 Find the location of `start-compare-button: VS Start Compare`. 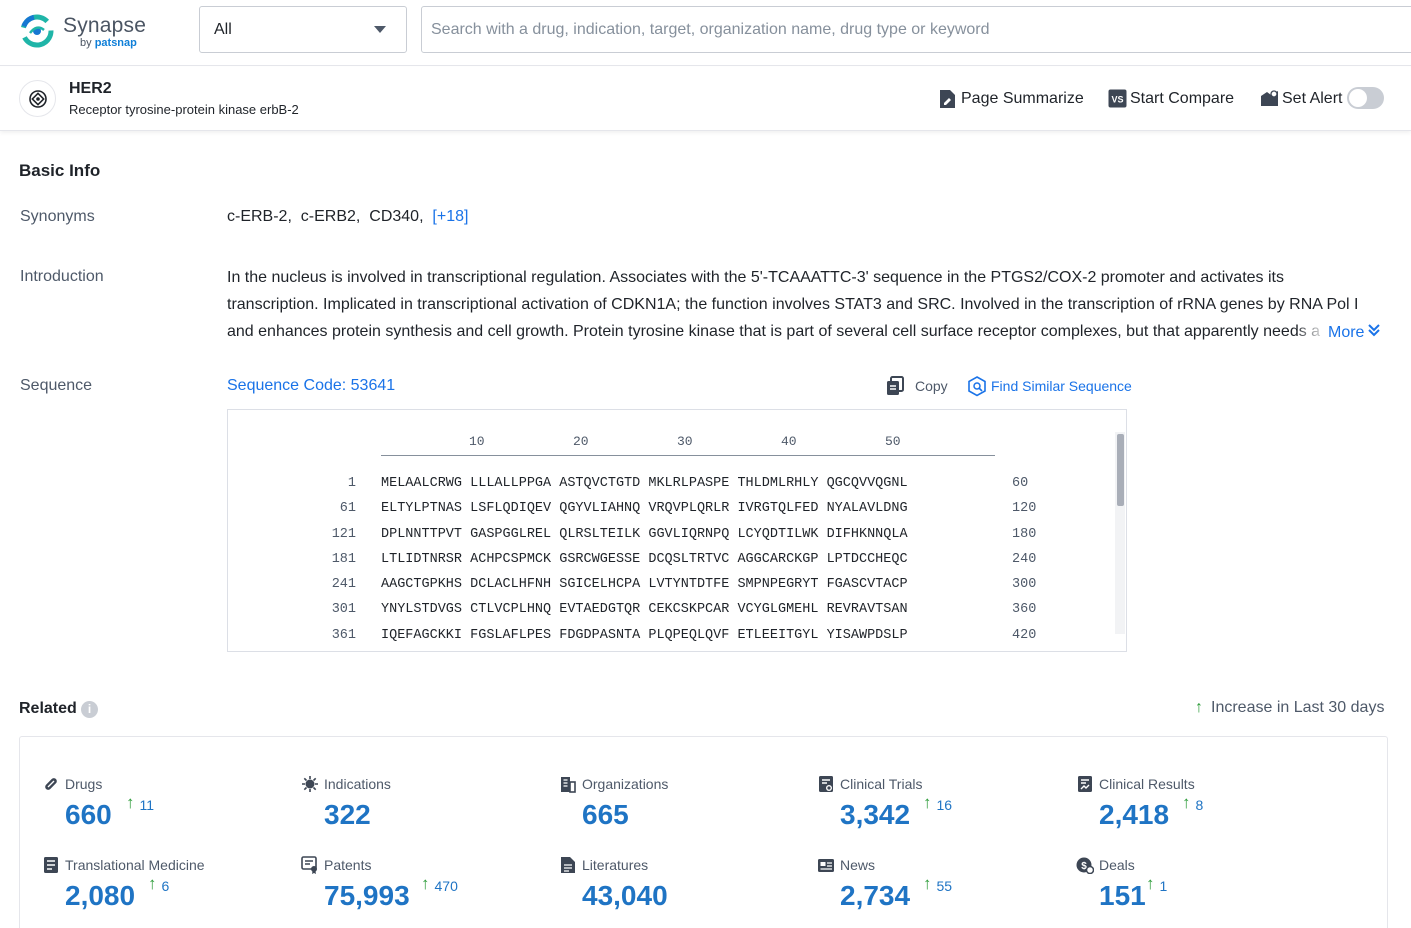

start-compare-button: VS Start Compare is located at coordinates (1173, 99).